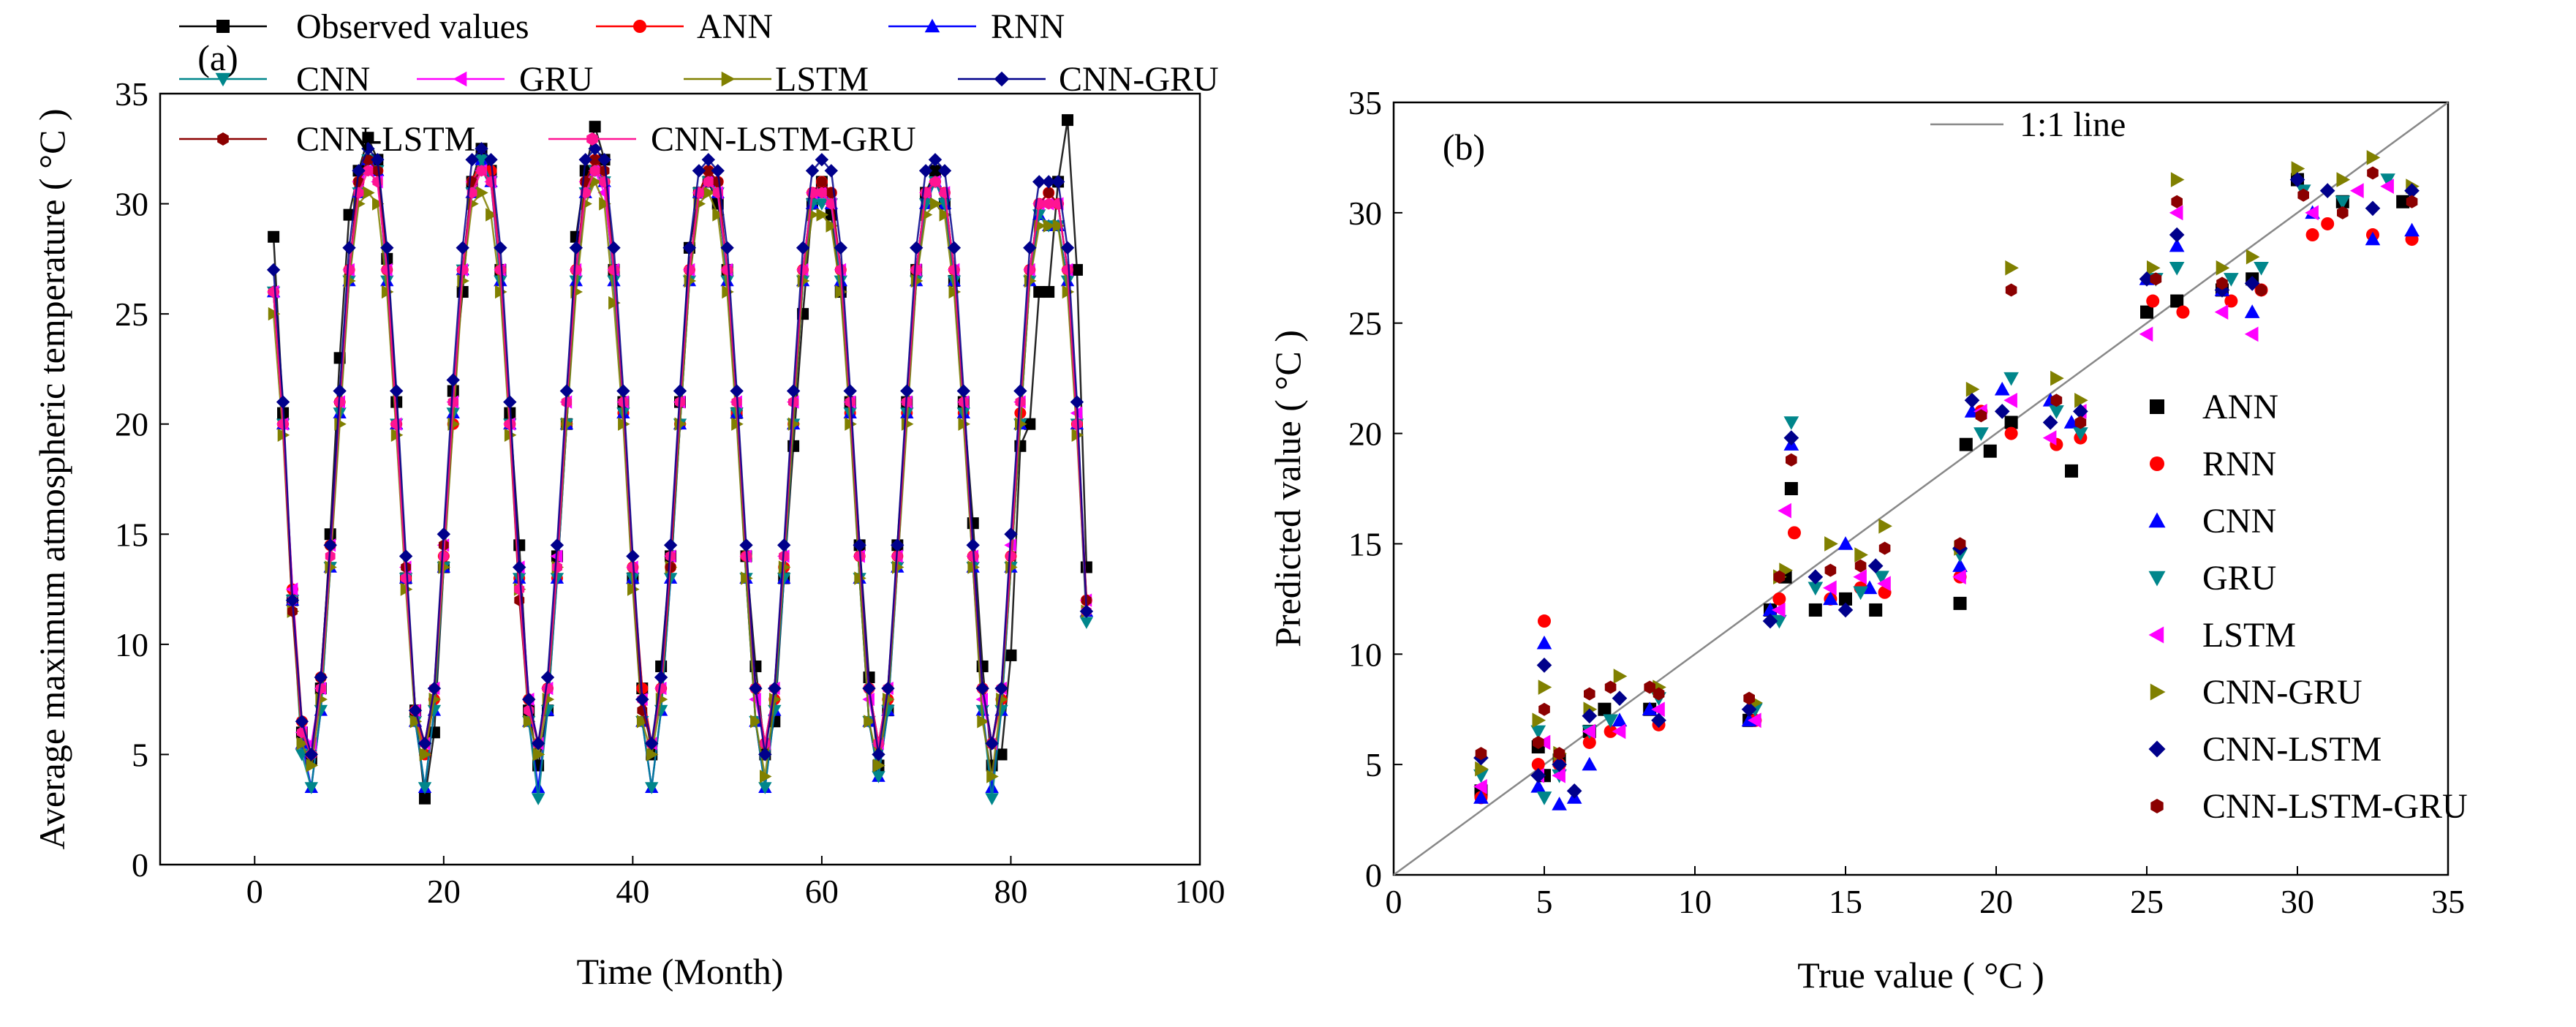  Describe the element at coordinates (1365, 434) in the screenshot. I see `y-tick-label: 20` at that location.